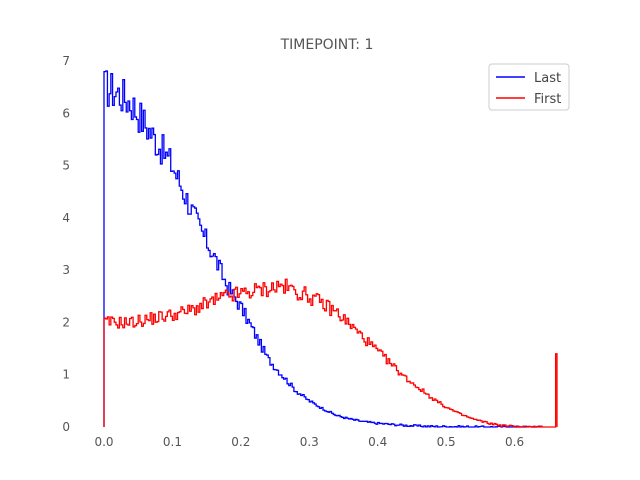 The image size is (640, 480). I want to click on x-tick-label: 0.2, so click(240, 442).